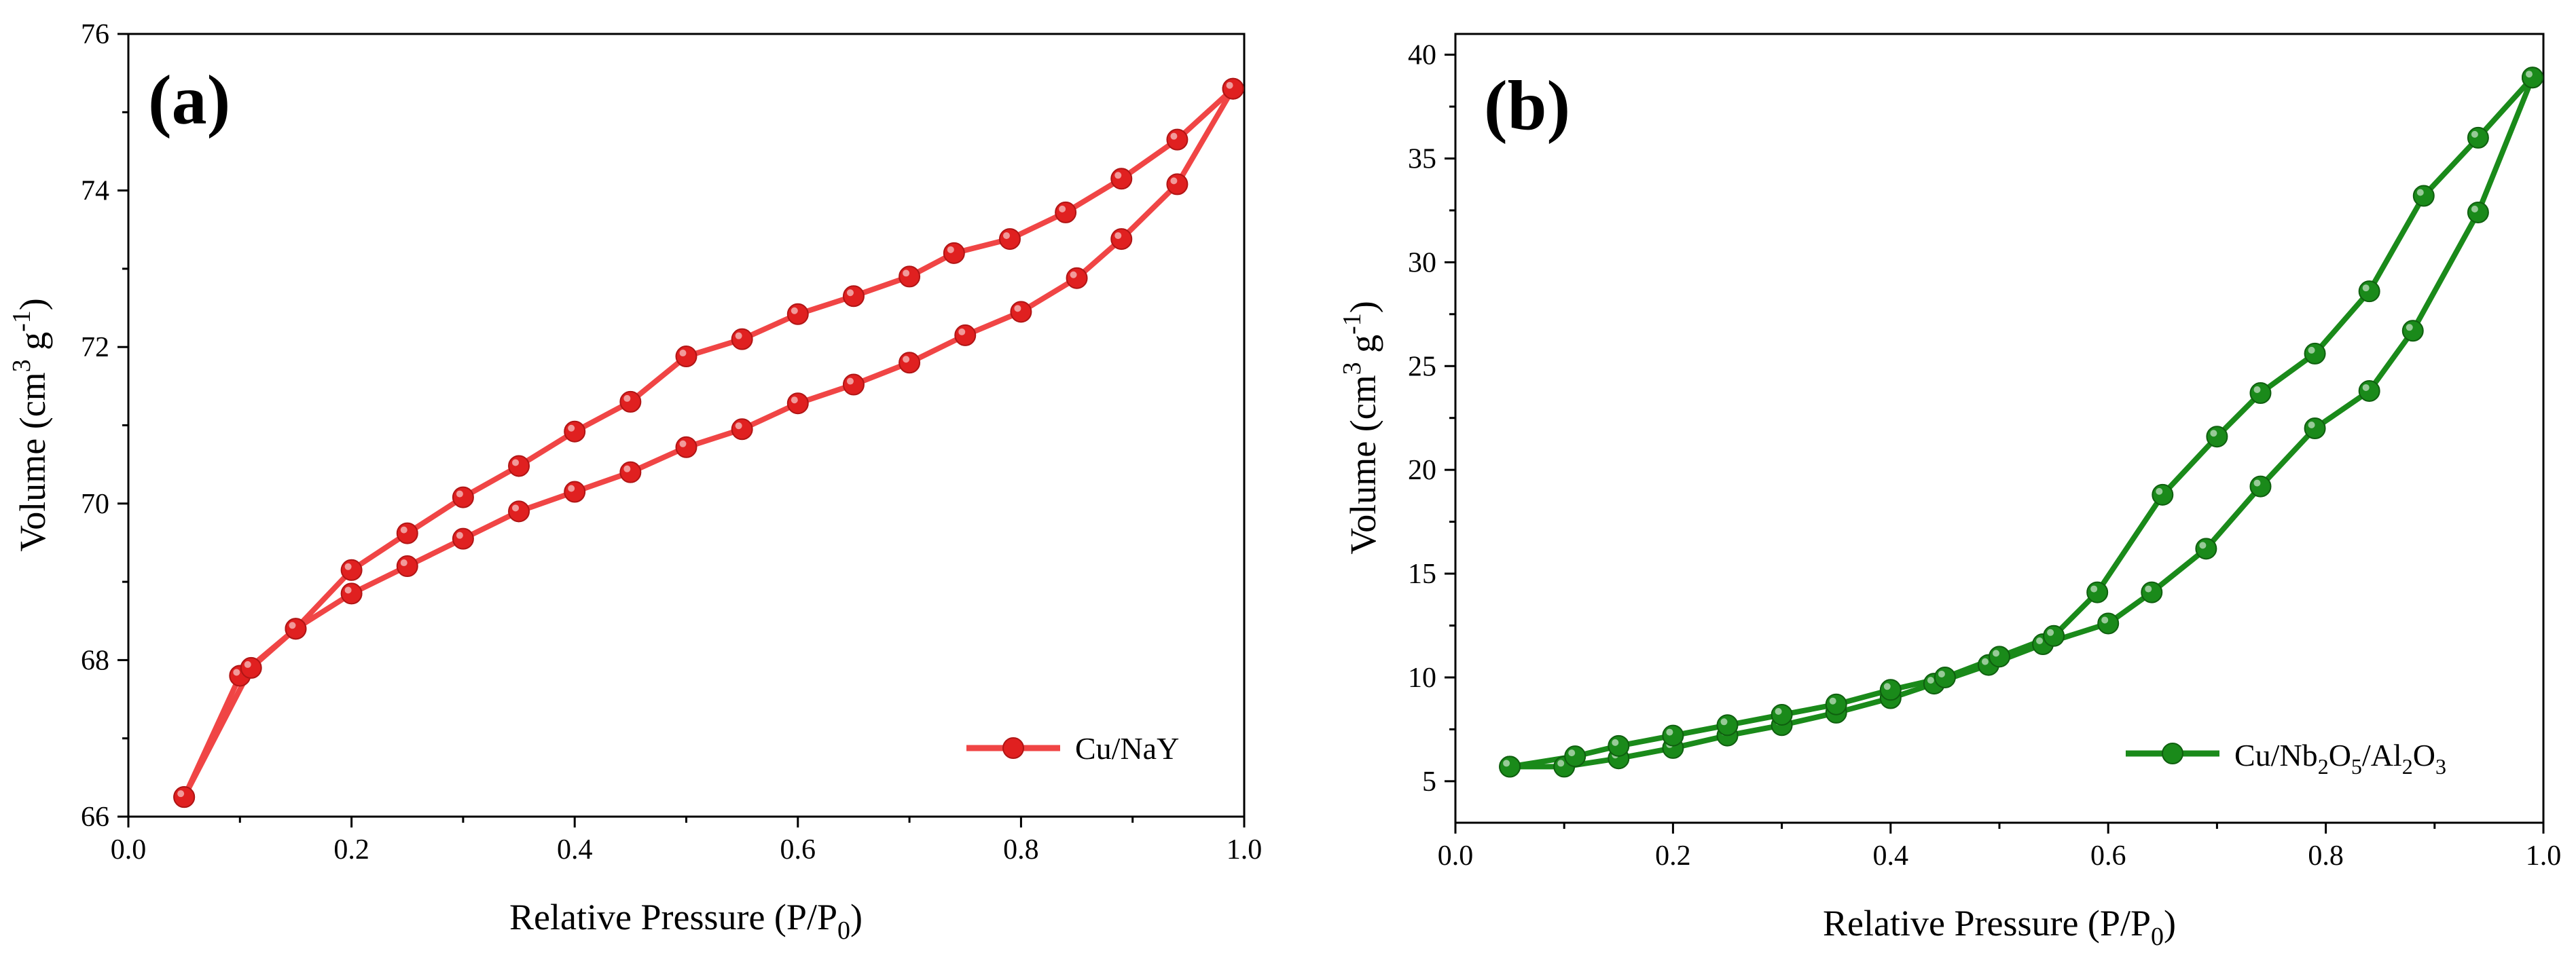 This screenshot has width=2576, height=968. What do you see at coordinates (1127, 748) in the screenshot?
I see `panel-a-legend-label: Cu/NaY` at bounding box center [1127, 748].